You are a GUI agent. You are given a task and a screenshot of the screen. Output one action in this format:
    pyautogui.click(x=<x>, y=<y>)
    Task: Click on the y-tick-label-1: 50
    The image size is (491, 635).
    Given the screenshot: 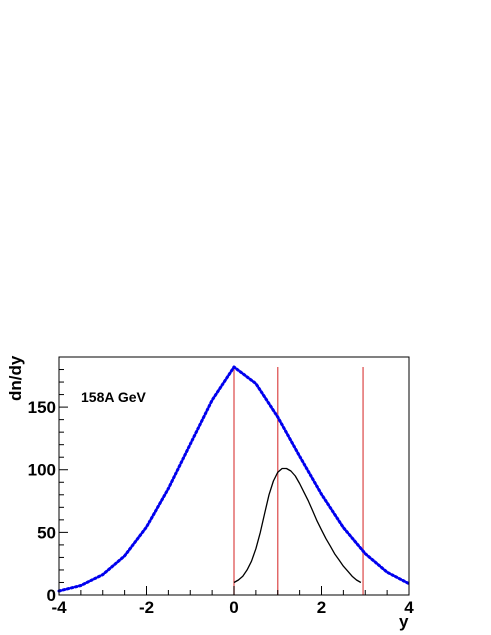 What is the action you would take?
    pyautogui.click(x=46, y=532)
    